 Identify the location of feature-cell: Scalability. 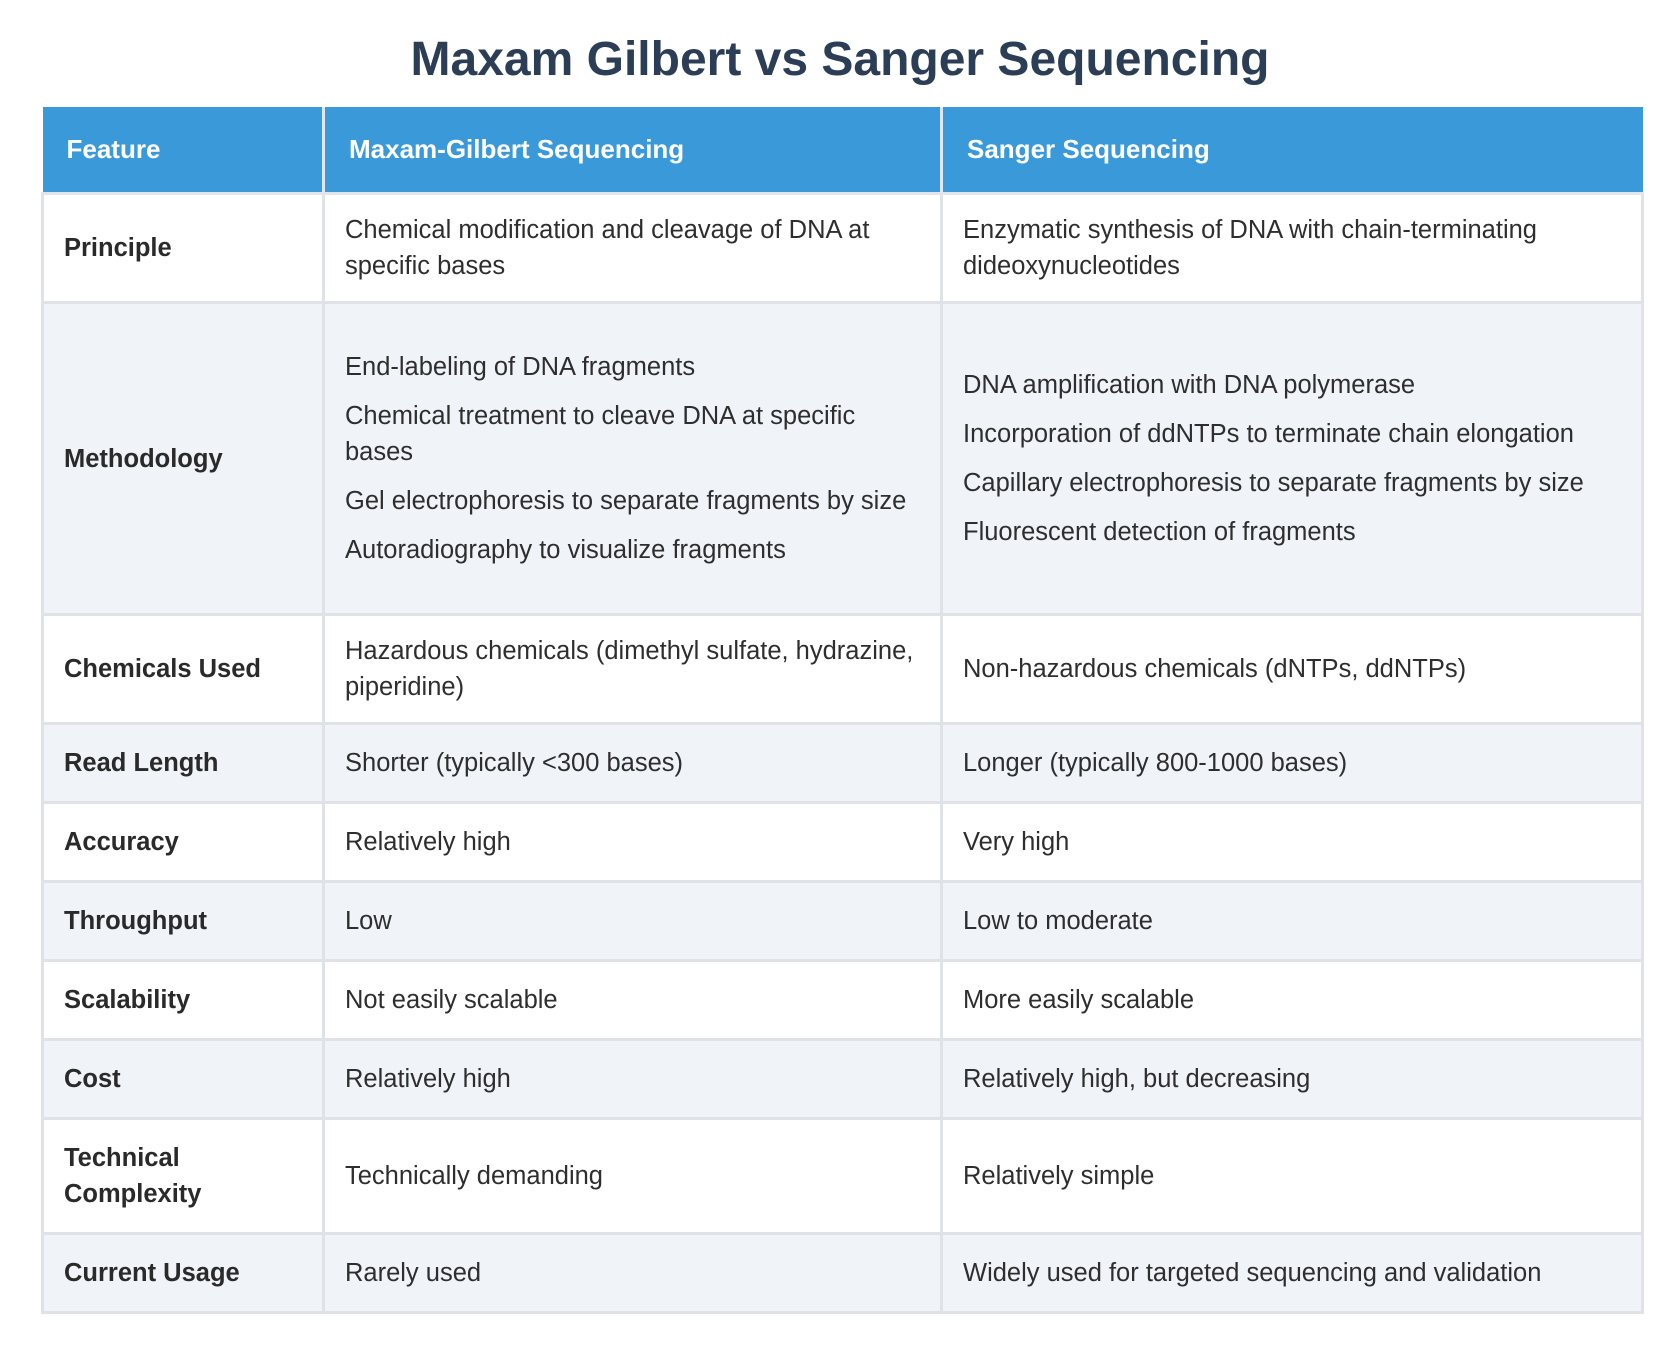
(183, 1000).